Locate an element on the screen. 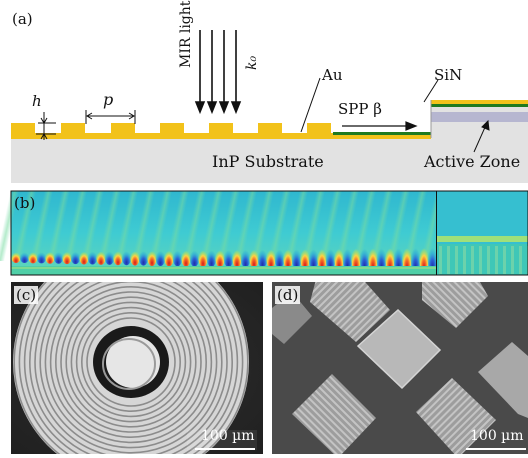 This screenshot has height=458, width=528. inp-substrate is located at coordinates (269, 160).